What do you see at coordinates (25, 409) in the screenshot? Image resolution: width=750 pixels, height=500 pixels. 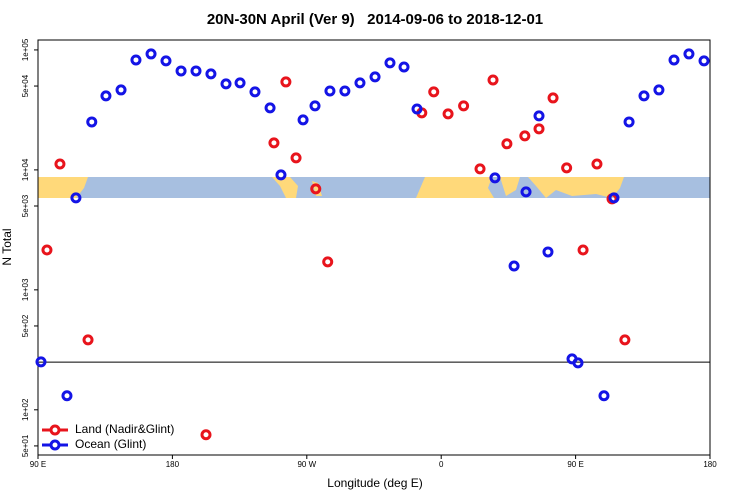 I see `y-tick-label: 1e+02` at bounding box center [25, 409].